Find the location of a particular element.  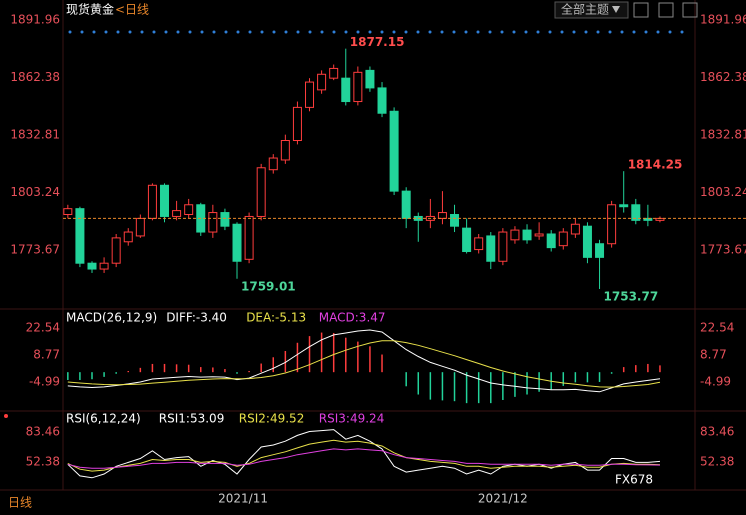

y-tick-label: 1773.67 is located at coordinates (35, 250).